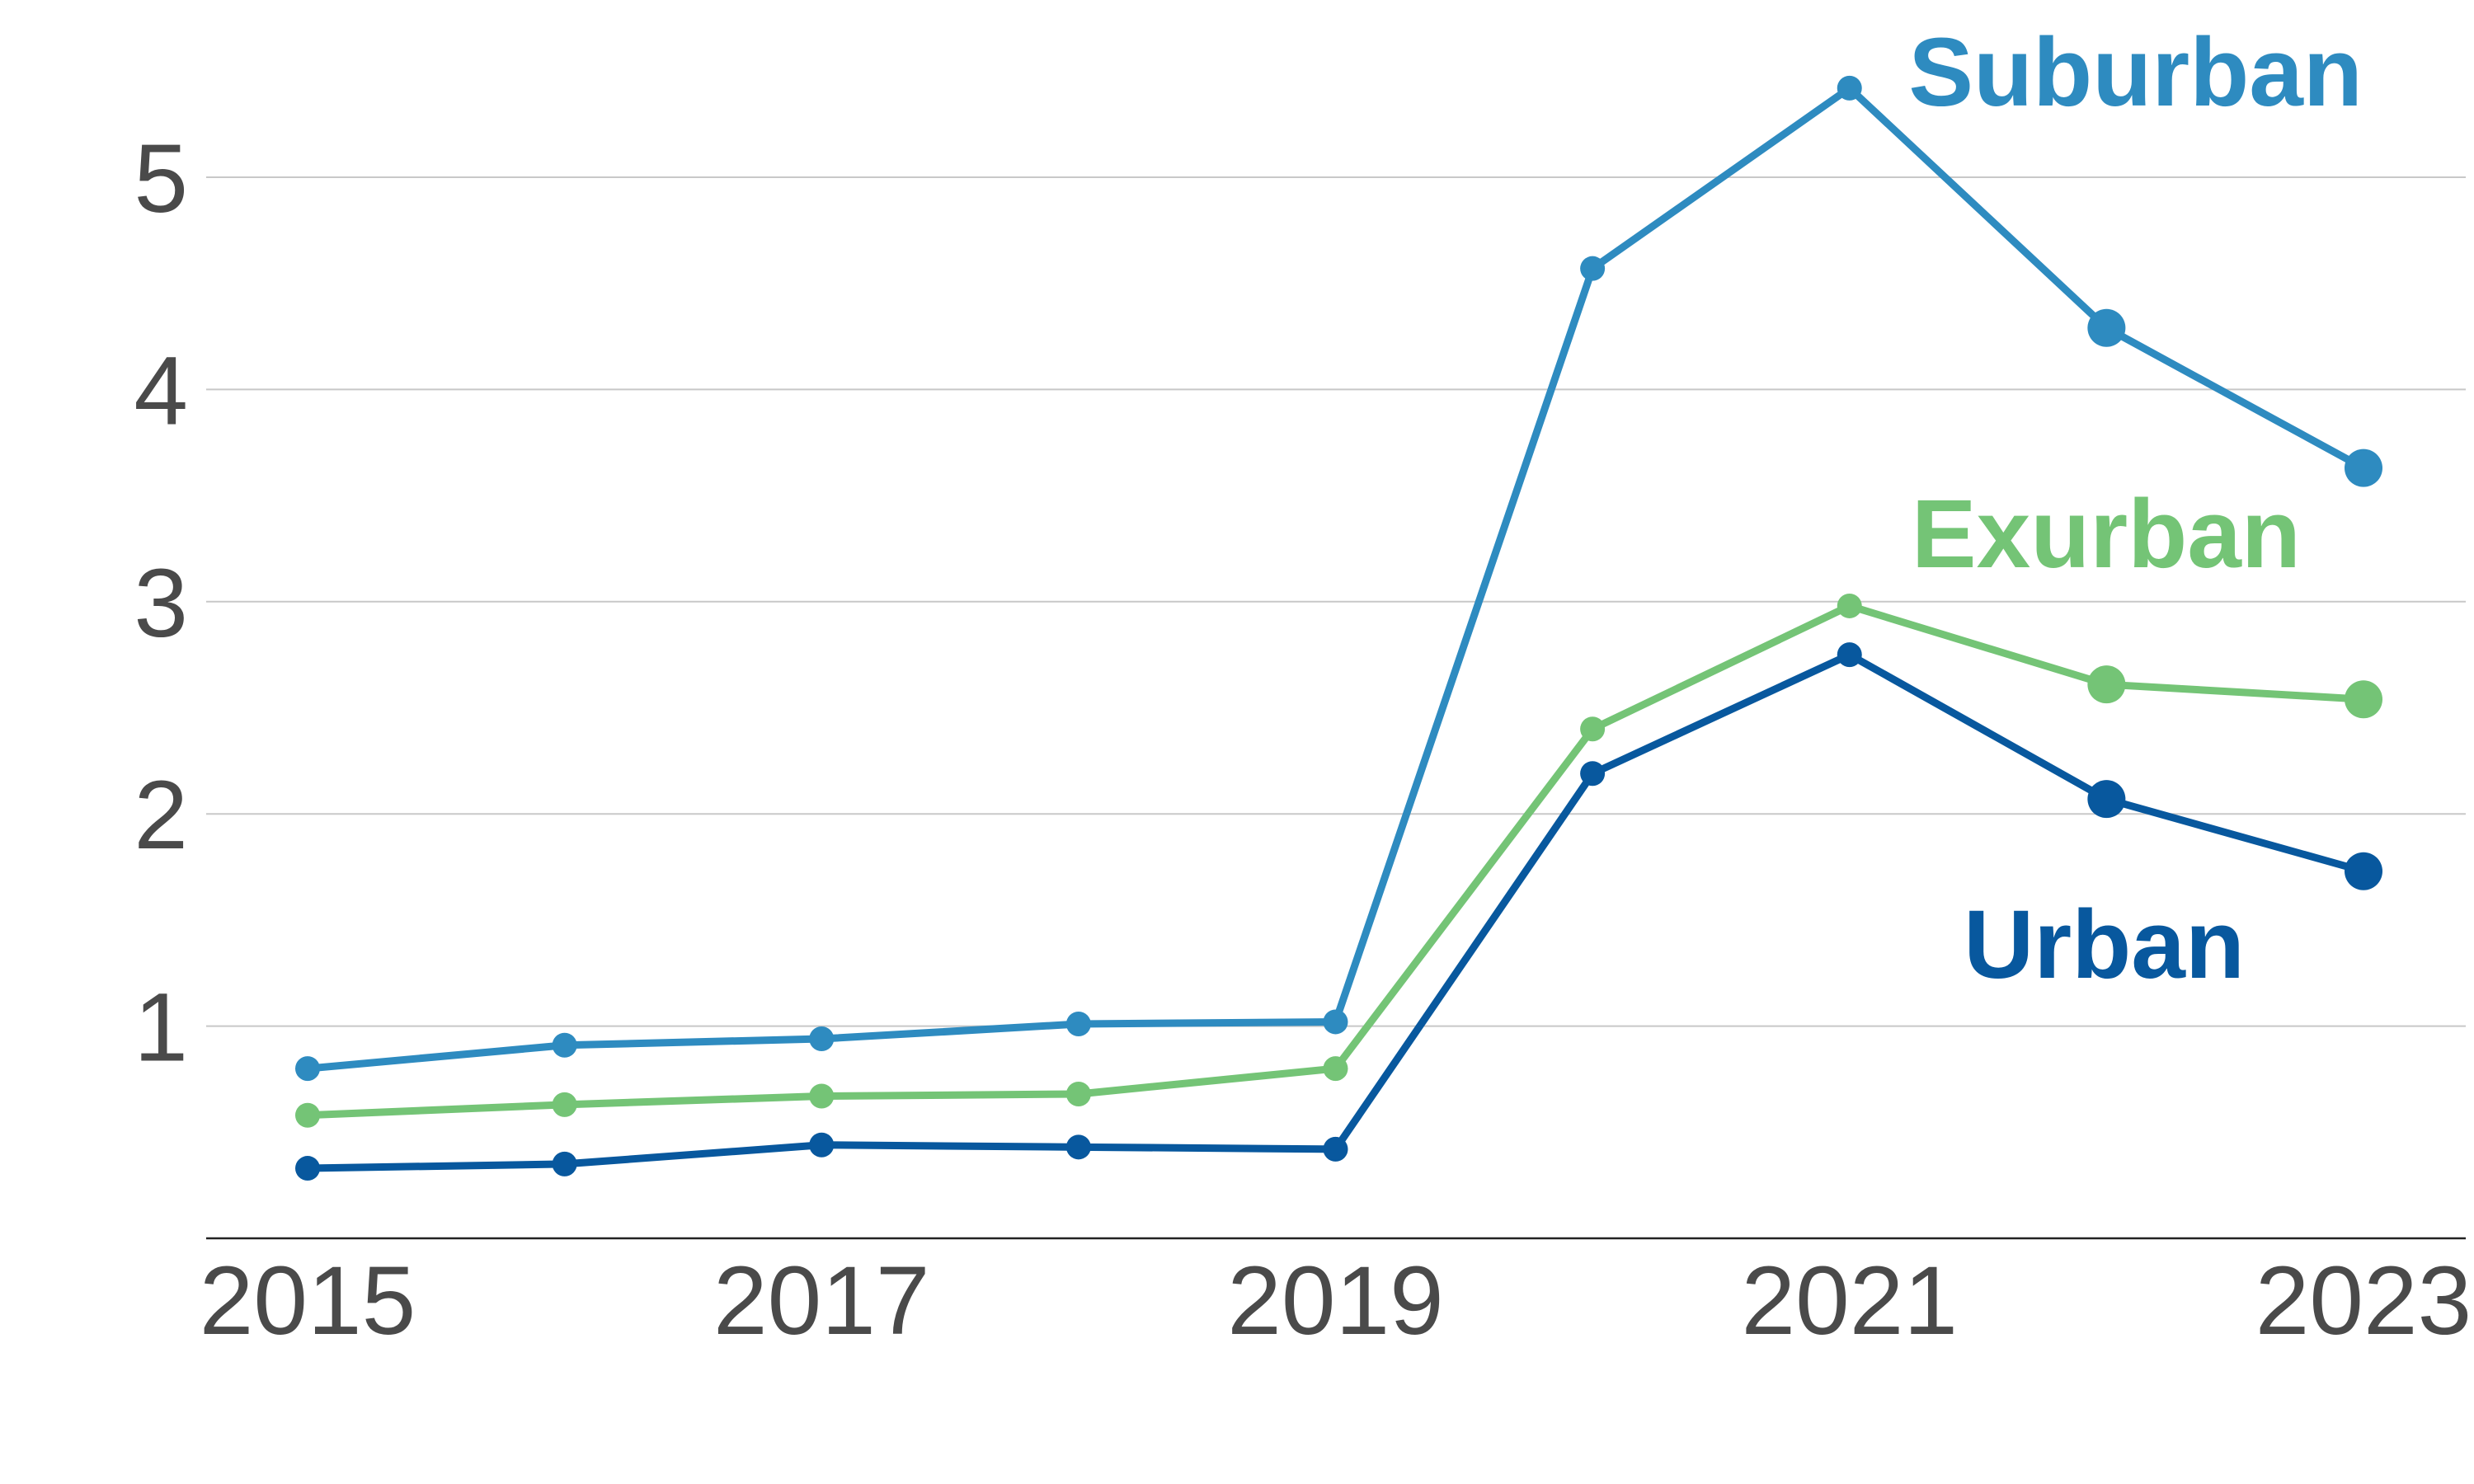  Describe the element at coordinates (1849, 1301) in the screenshot. I see `x-tick-label: 2021` at that location.